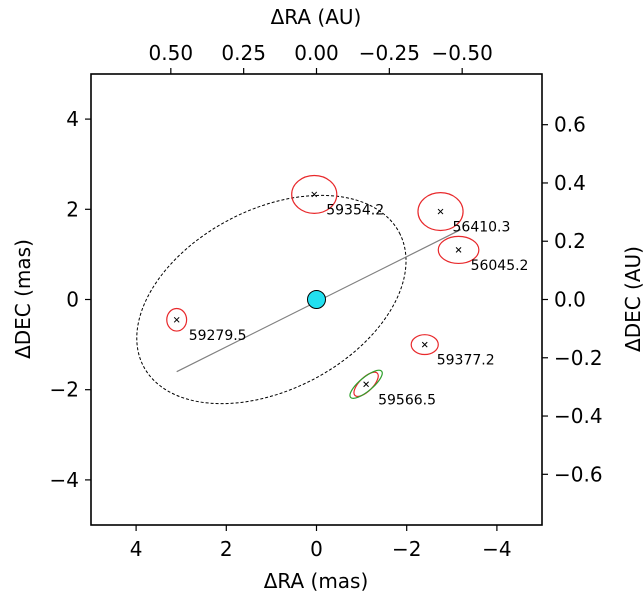 The image size is (643, 594). What do you see at coordinates (570, 125) in the screenshot?
I see `y2-tick-label: 0.6` at bounding box center [570, 125].